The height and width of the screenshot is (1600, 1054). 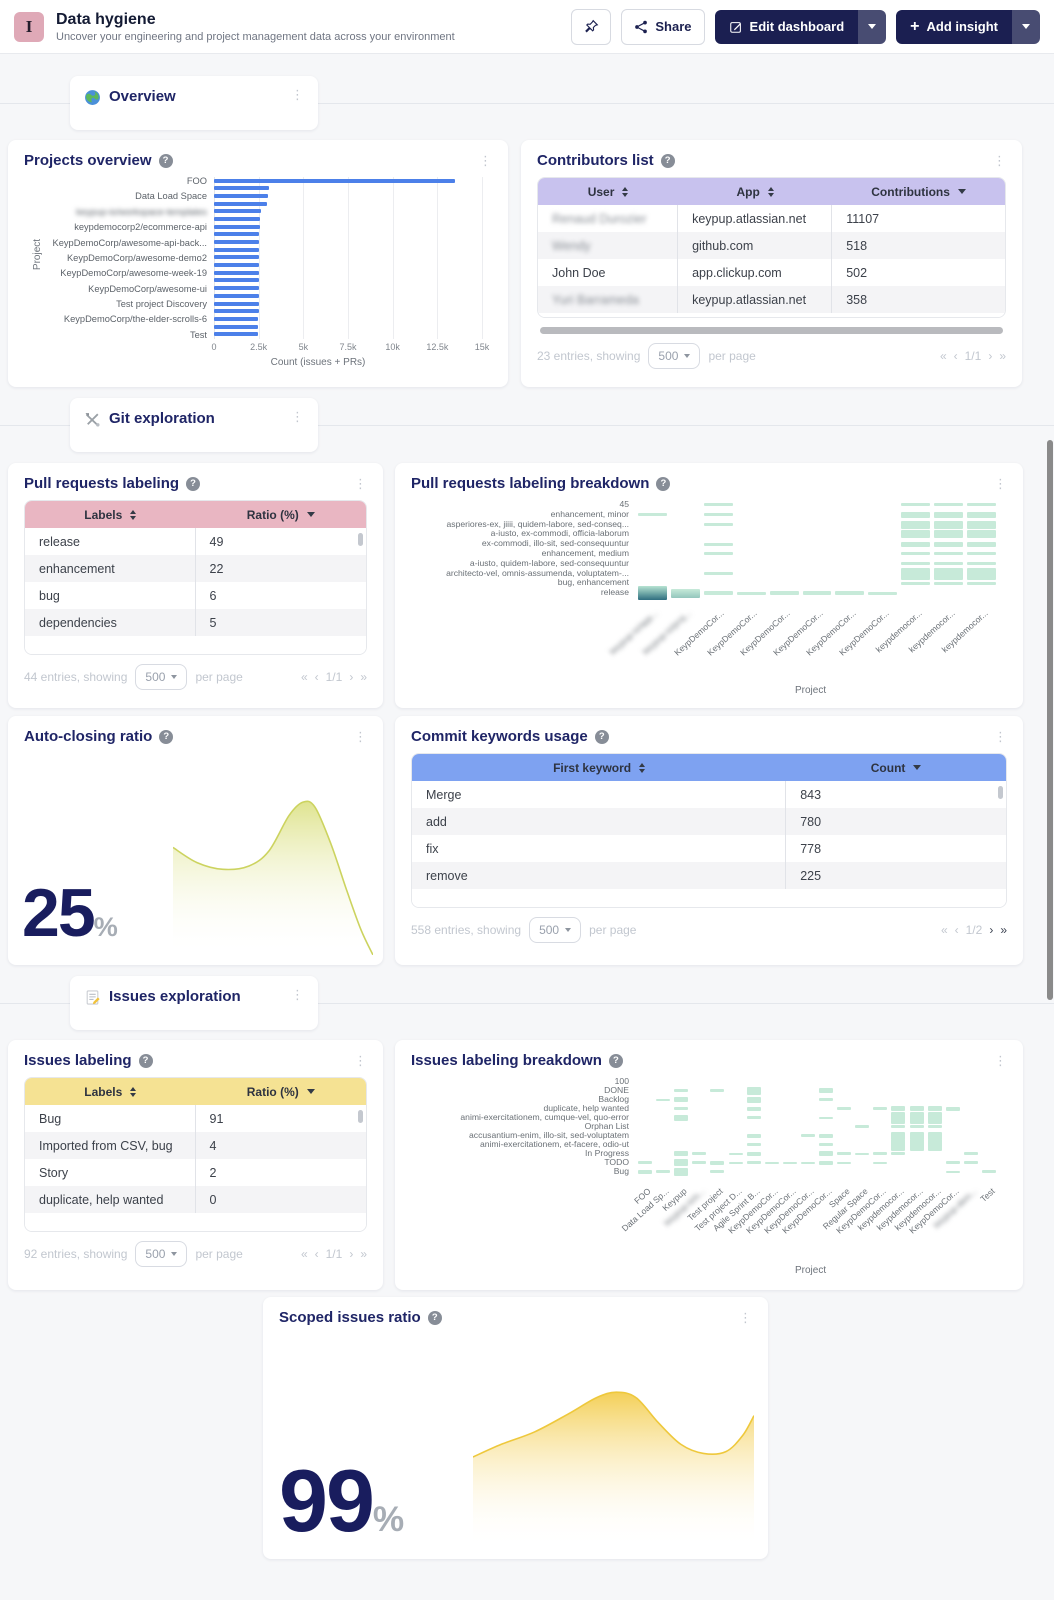 What do you see at coordinates (771, 299) in the screenshot?
I see `table-row: Yuri Barrameda keypup.atlassian.net 358` at bounding box center [771, 299].